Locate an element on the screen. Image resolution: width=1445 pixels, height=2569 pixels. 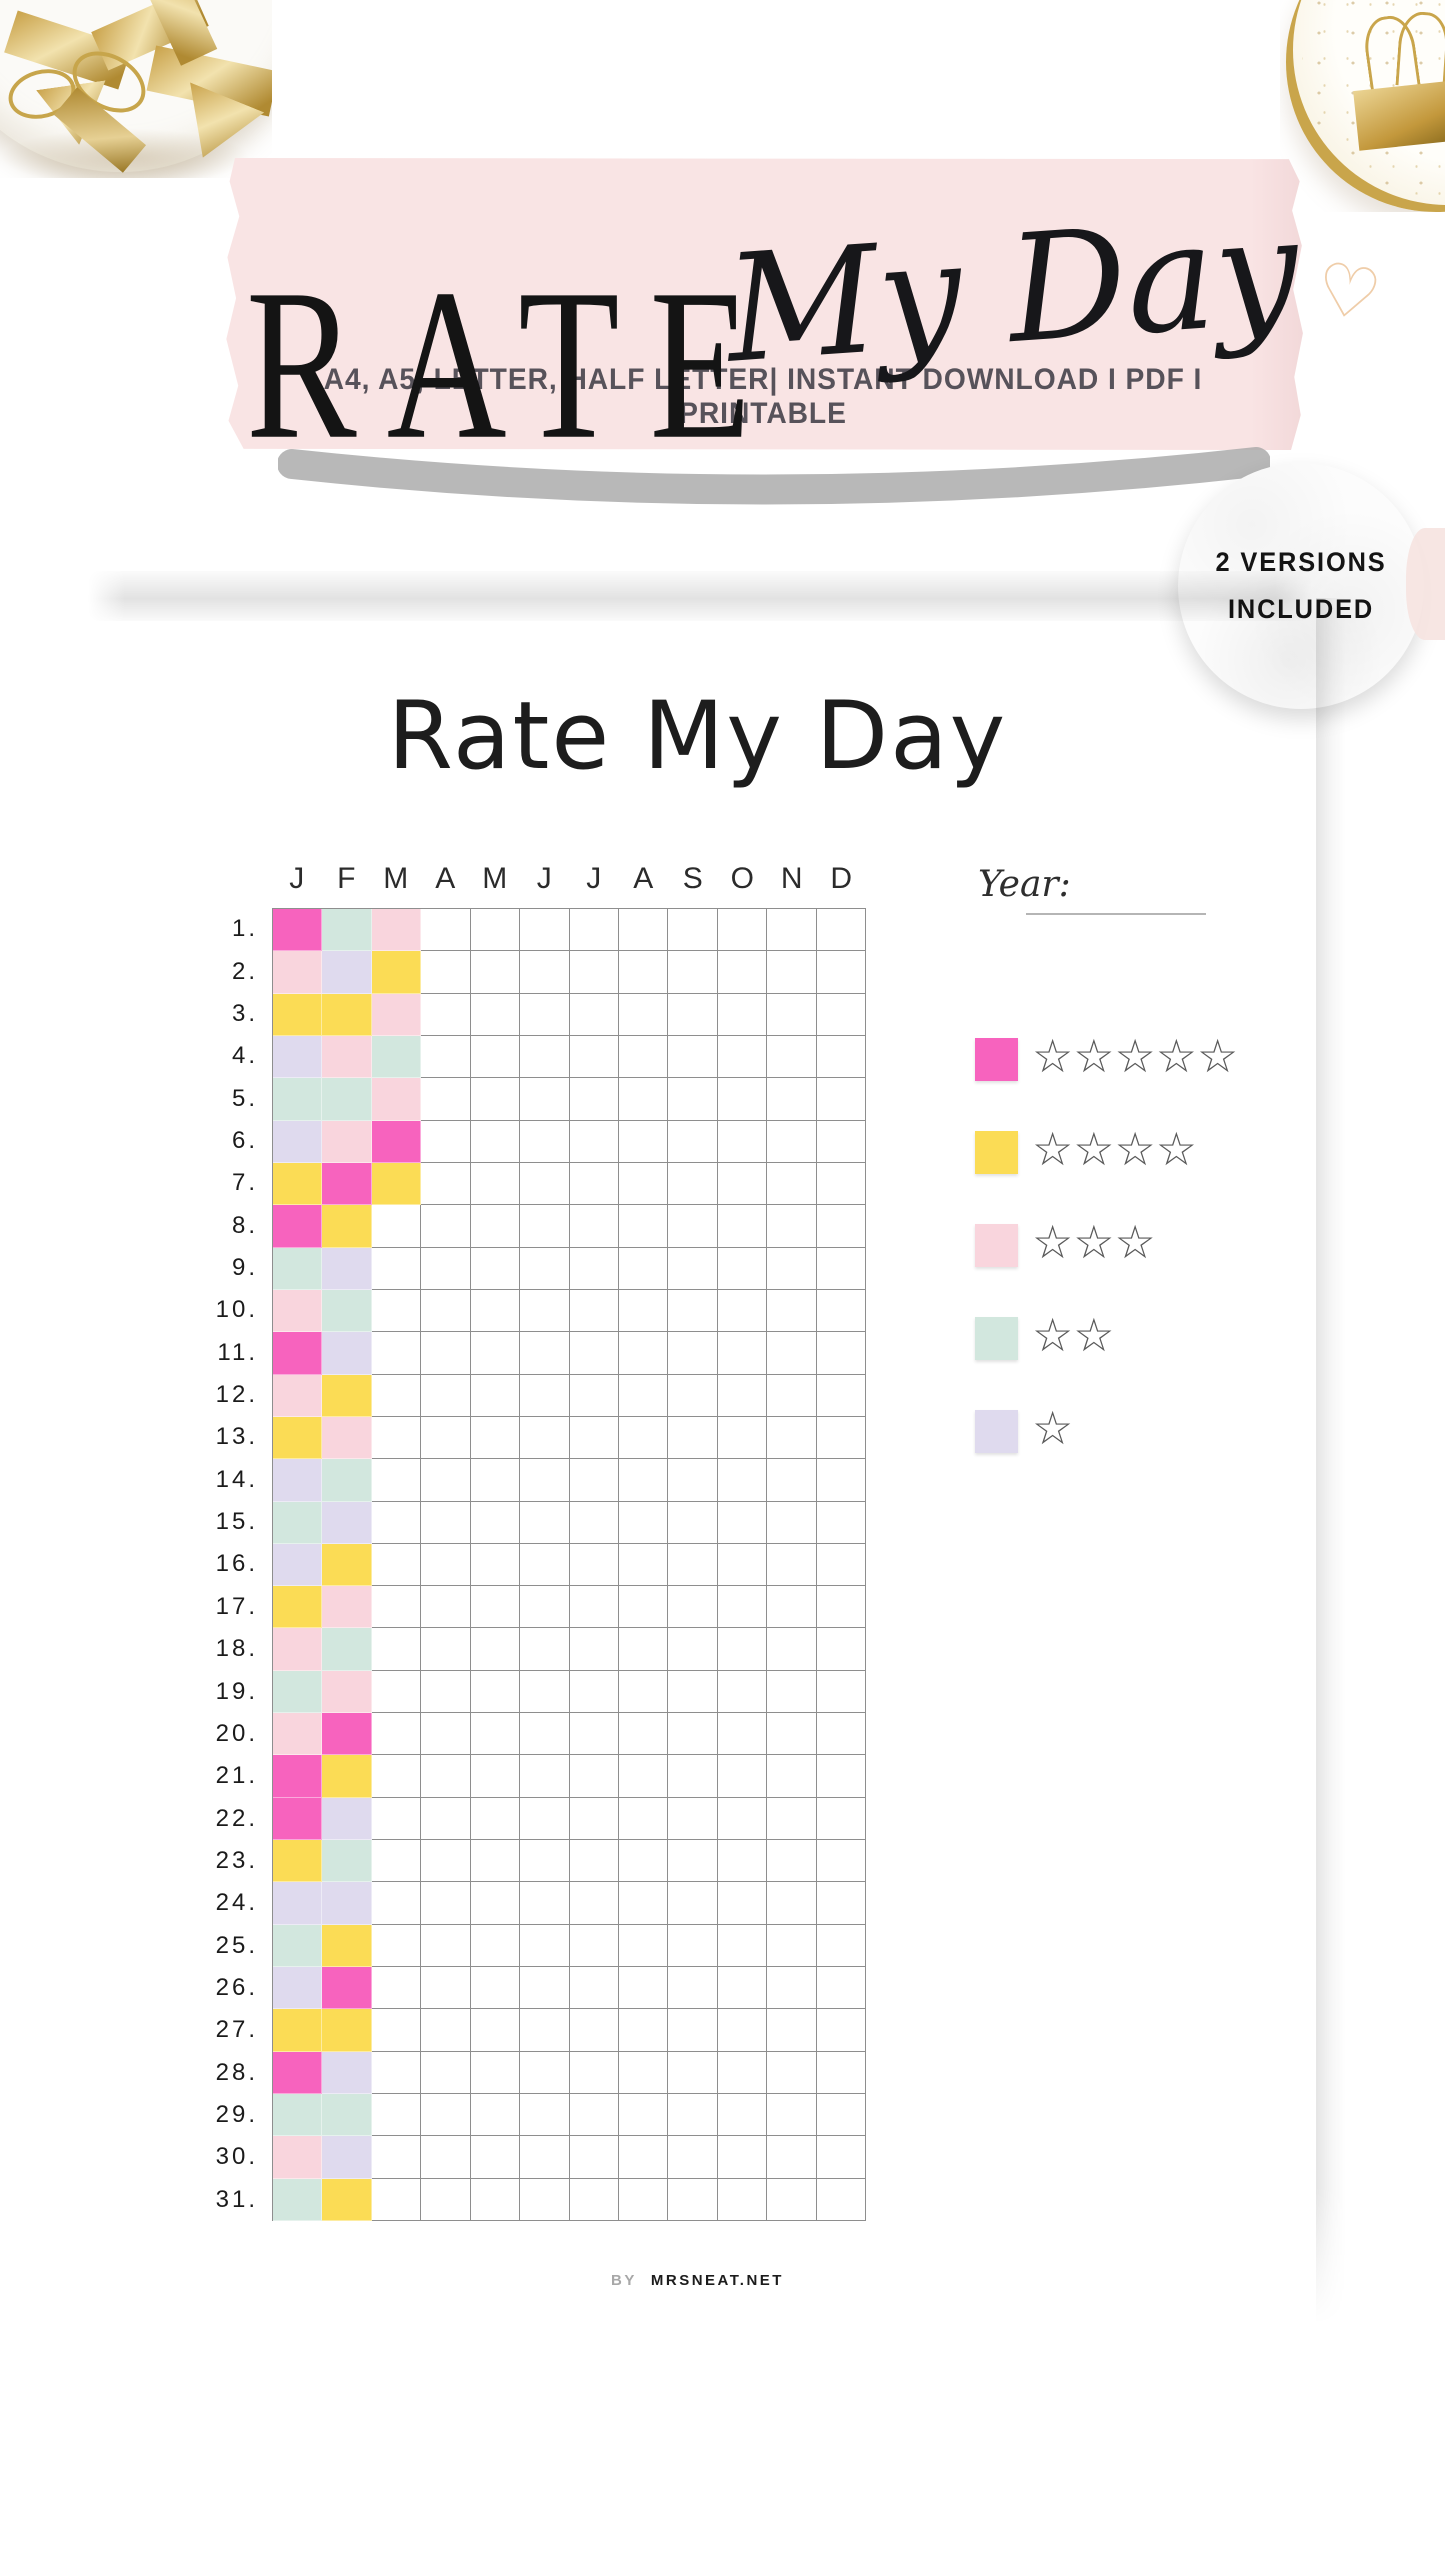
day-label: 3. is located at coordinates (244, 1013).